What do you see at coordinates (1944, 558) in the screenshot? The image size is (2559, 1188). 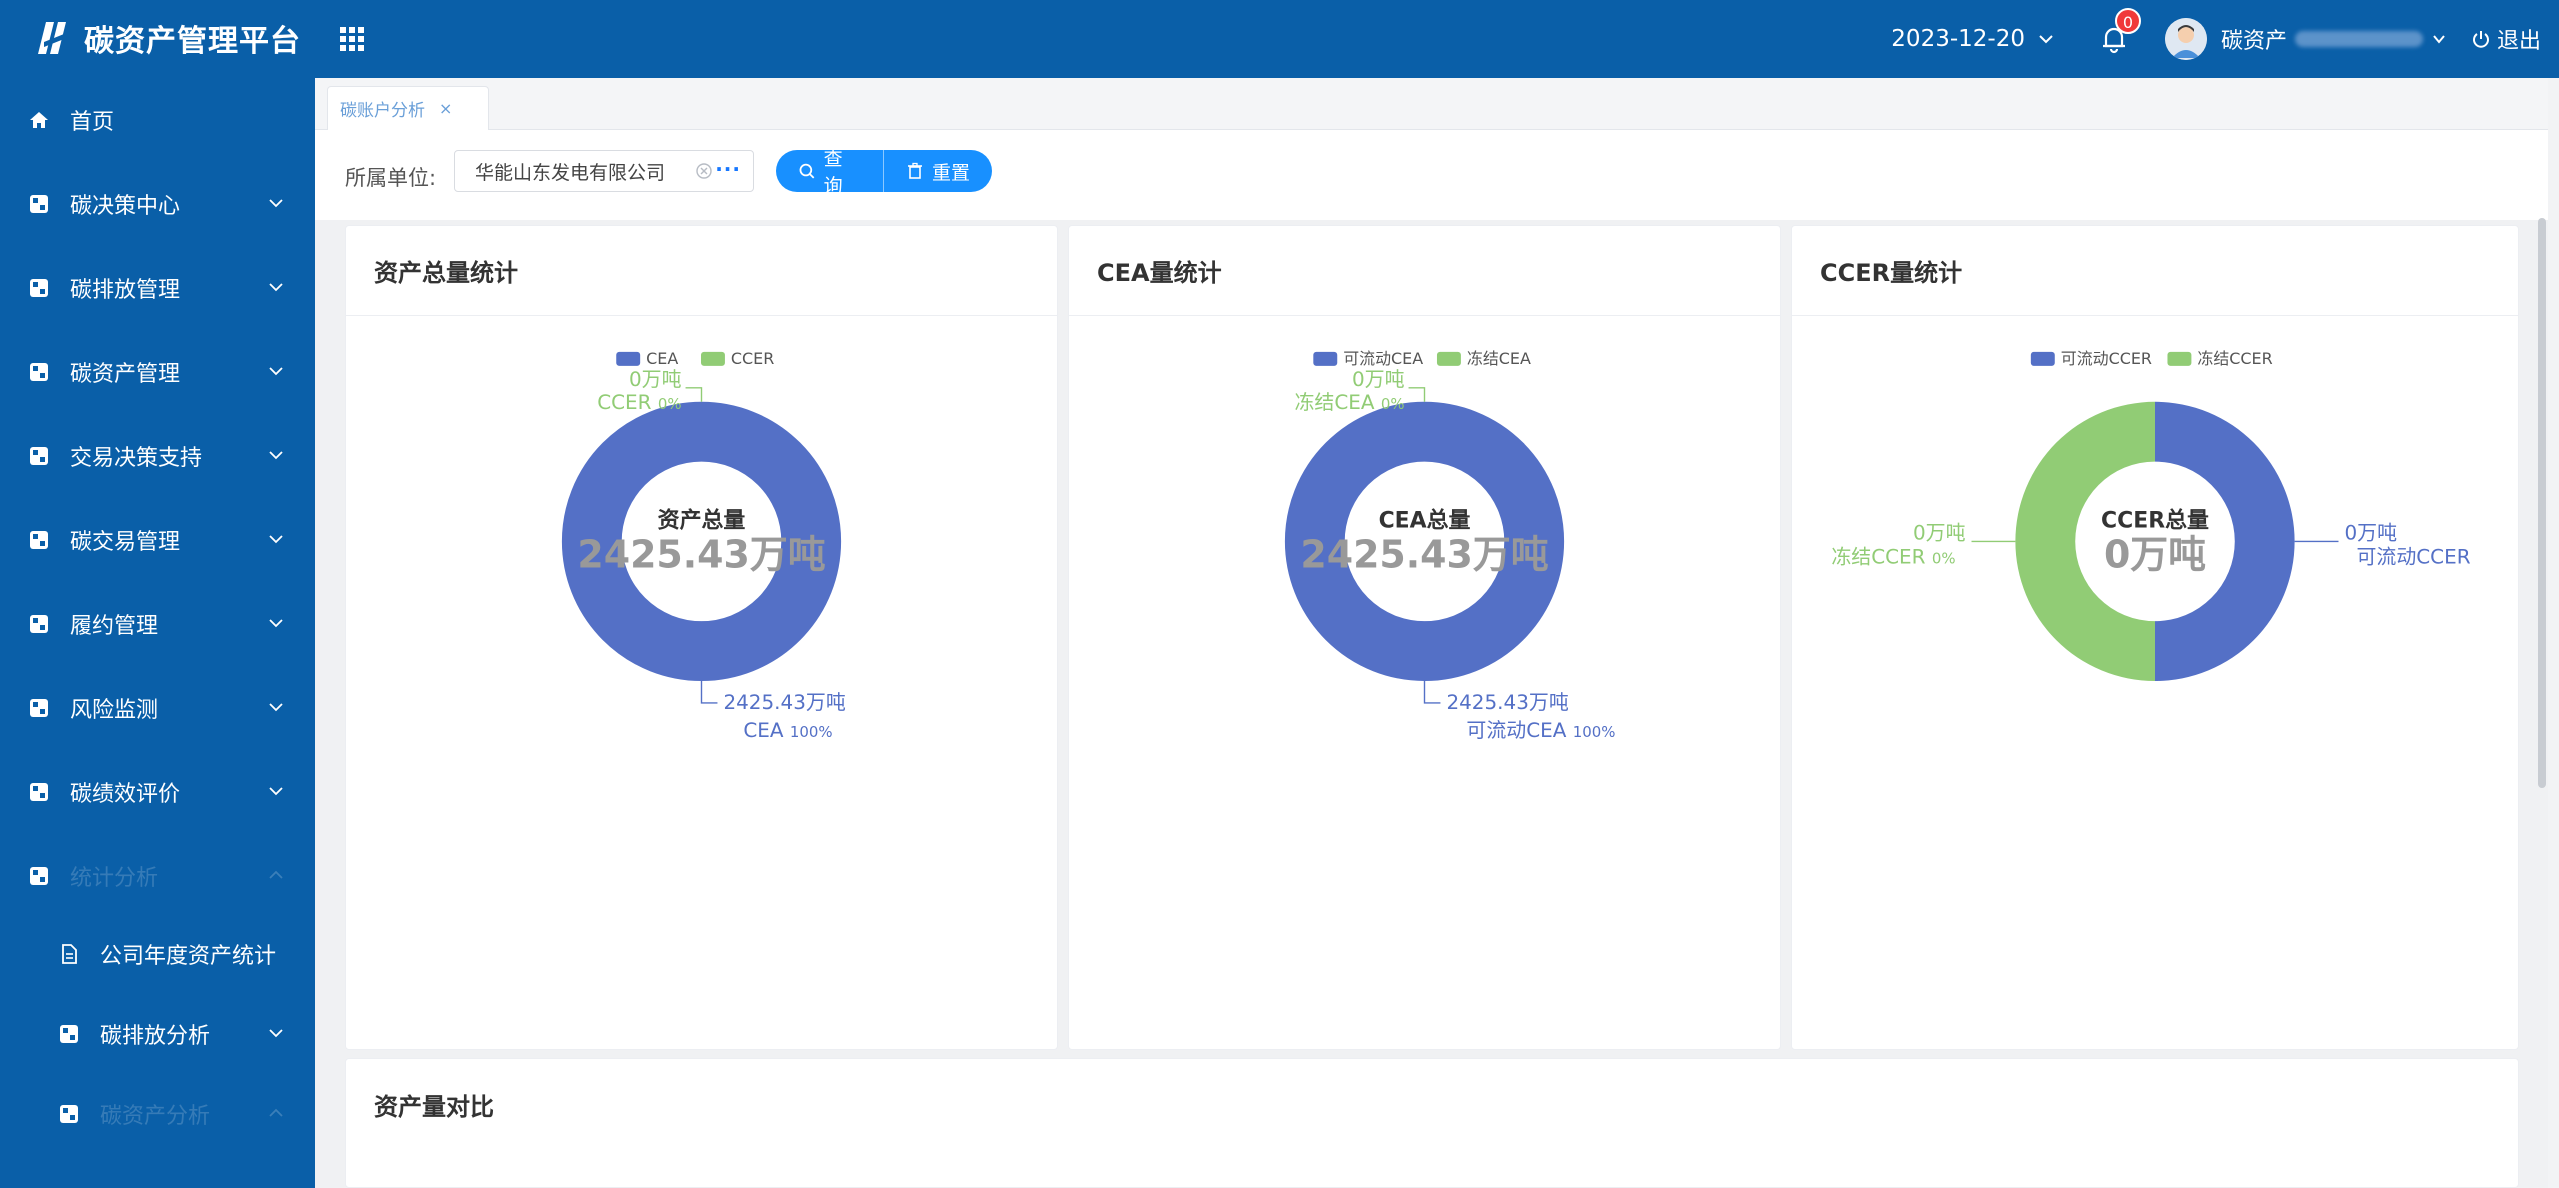 I see `slice-percent: 0%` at bounding box center [1944, 558].